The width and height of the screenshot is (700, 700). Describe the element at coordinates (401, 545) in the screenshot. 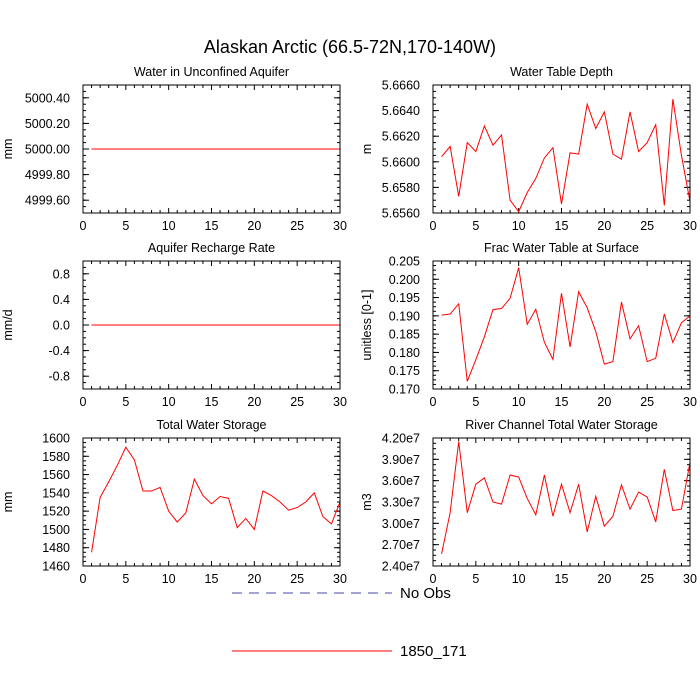

I see `y-tick-label: 2.70e7` at that location.